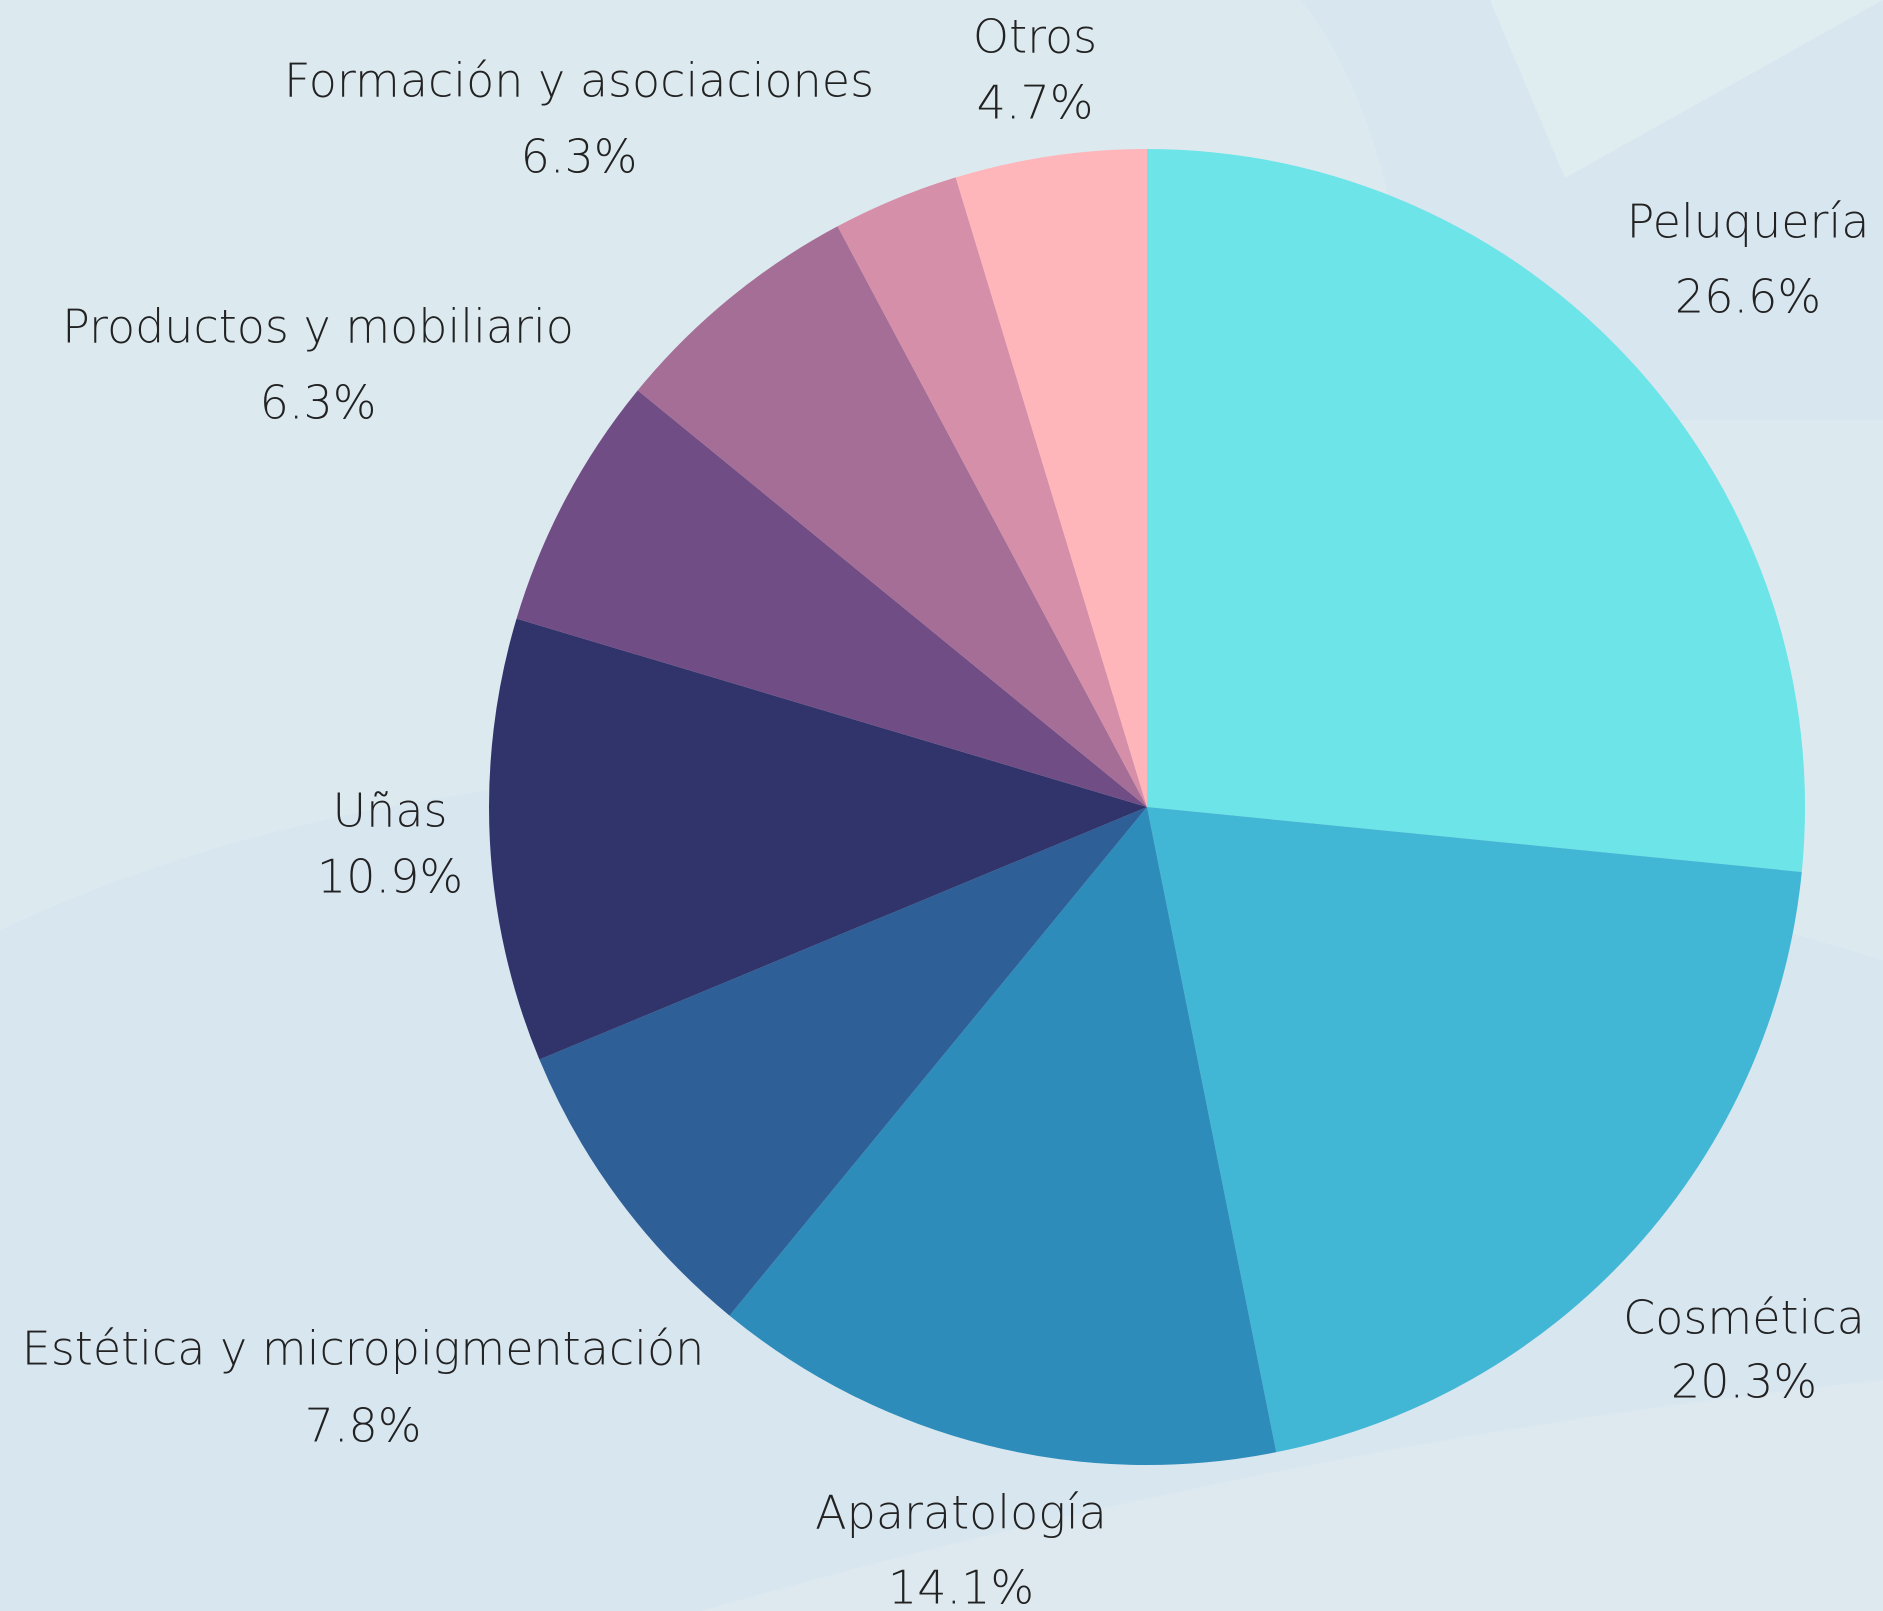 Image resolution: width=1883 pixels, height=1611 pixels. What do you see at coordinates (1744, 1382) in the screenshot?
I see `slice-value-label: 20.3%` at bounding box center [1744, 1382].